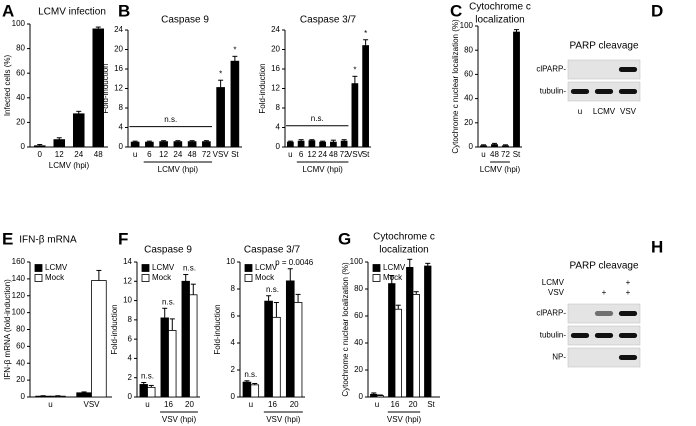  I want to click on y-axis-label: IFN-β mRNA (fold-induction), so click(7, 329).